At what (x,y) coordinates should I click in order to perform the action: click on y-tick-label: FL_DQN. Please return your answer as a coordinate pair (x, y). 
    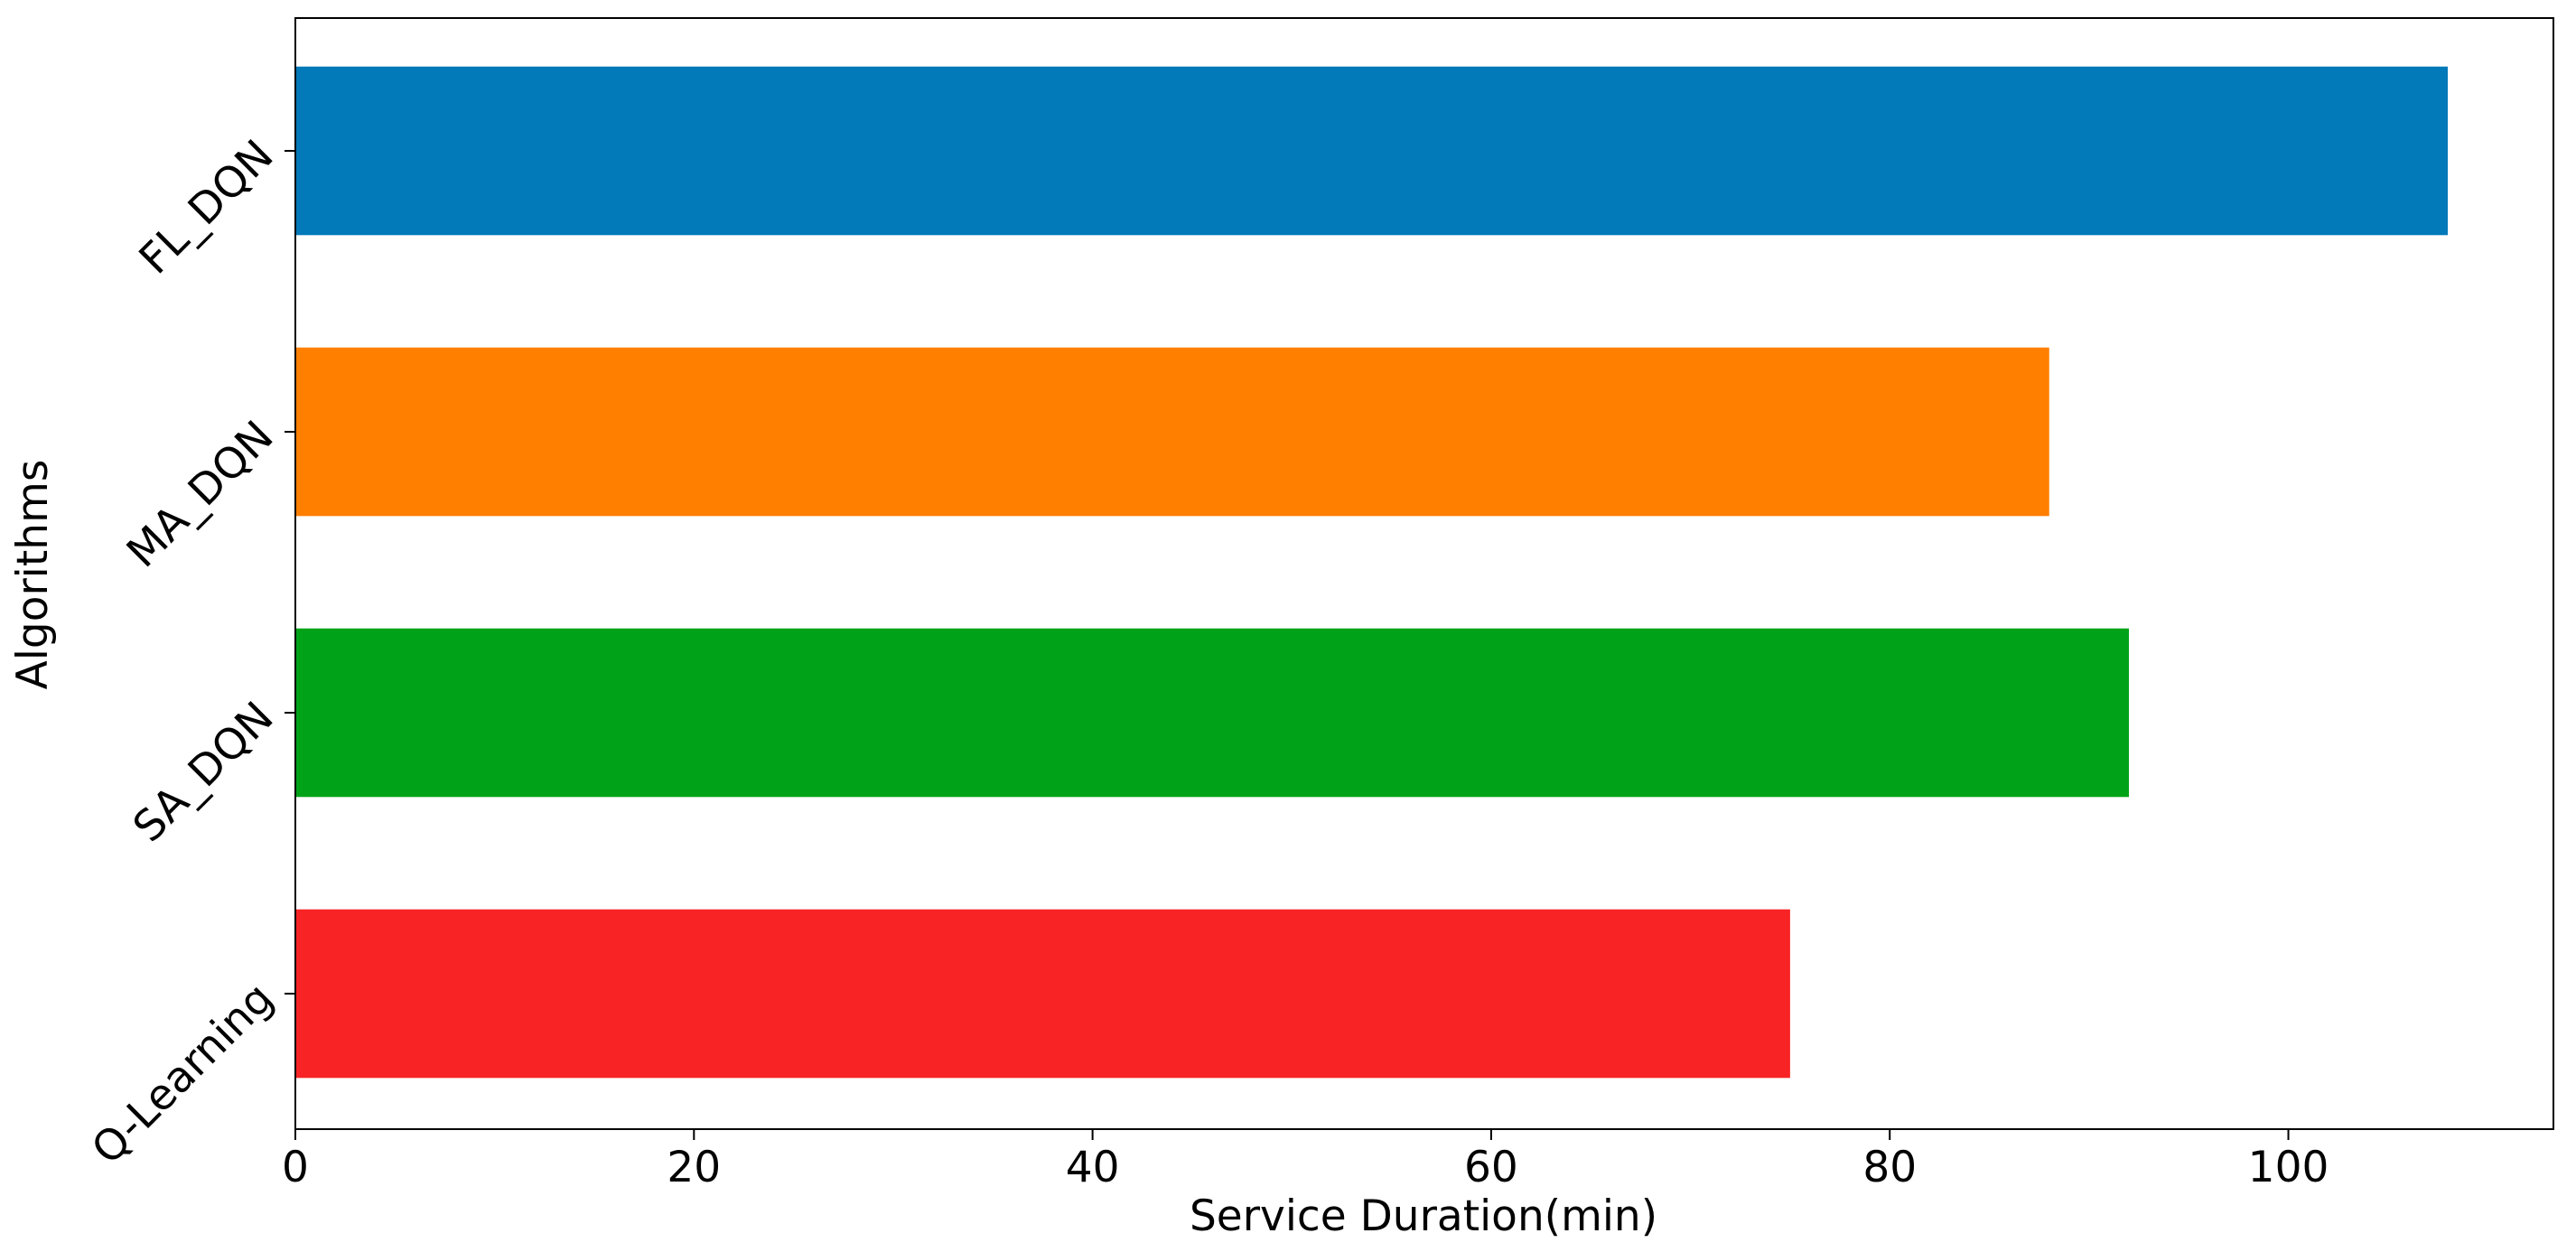
    Looking at the image, I should click on (207, 208).